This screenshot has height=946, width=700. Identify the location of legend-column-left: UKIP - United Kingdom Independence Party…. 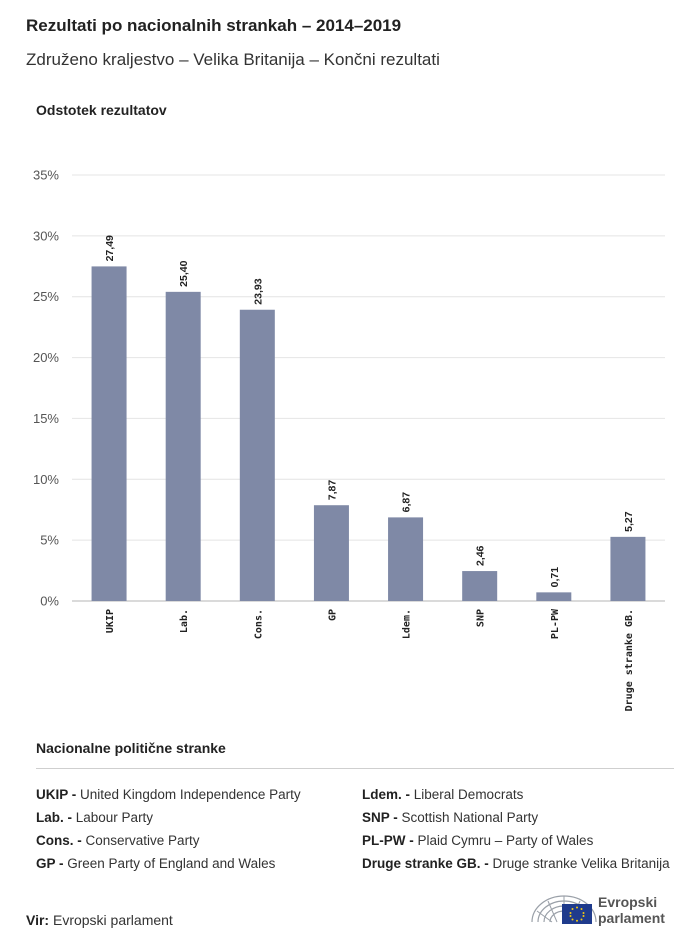
(168, 832).